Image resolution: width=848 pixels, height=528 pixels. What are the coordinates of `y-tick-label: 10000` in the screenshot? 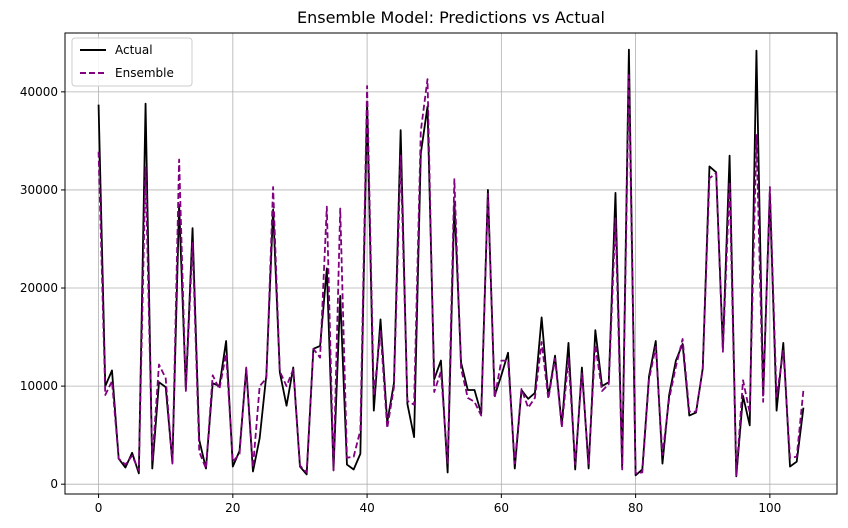 It's located at (39, 386).